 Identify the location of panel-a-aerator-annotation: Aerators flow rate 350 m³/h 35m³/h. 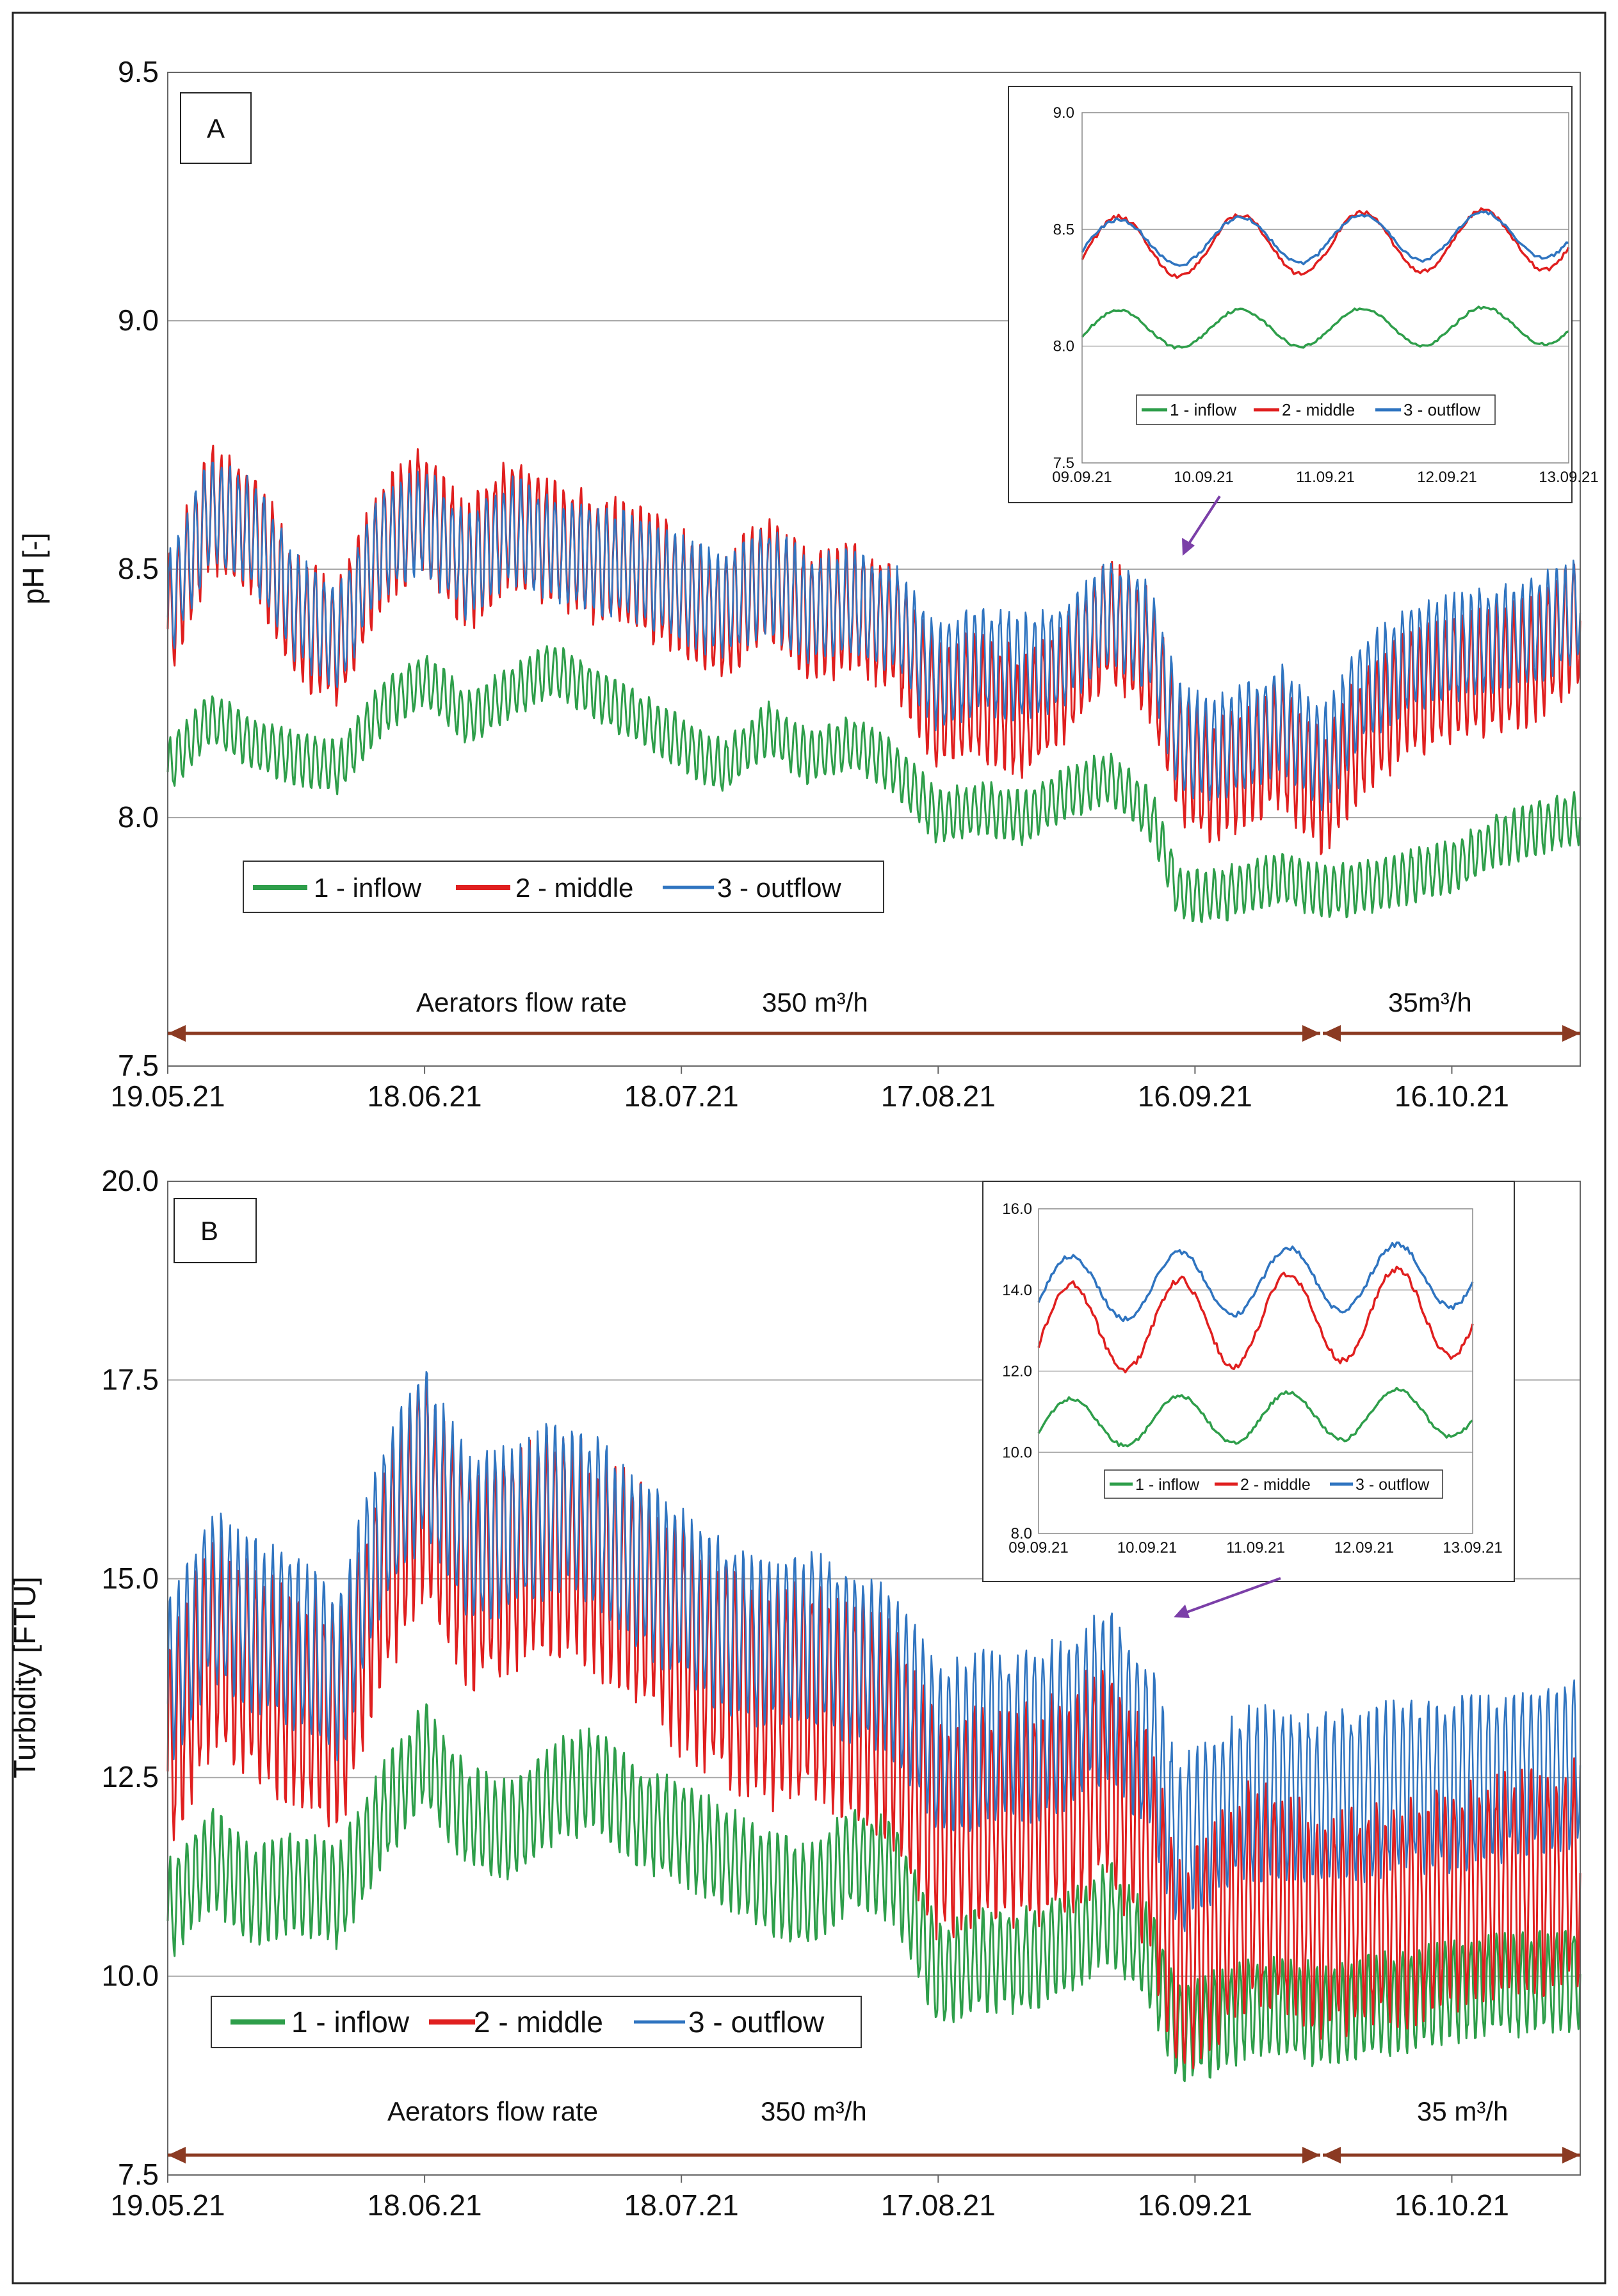
(874, 1014).